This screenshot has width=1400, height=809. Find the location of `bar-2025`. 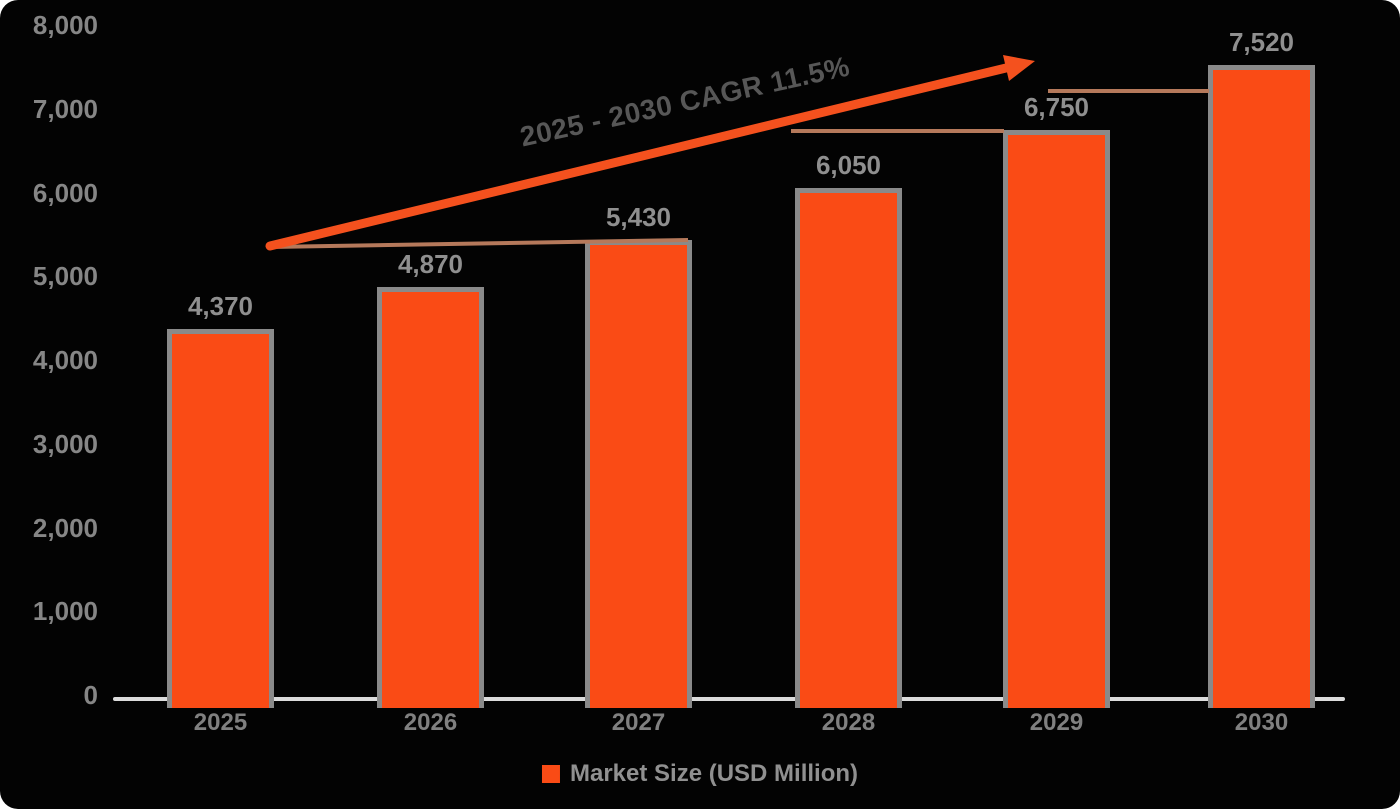

bar-2025 is located at coordinates (220, 518).